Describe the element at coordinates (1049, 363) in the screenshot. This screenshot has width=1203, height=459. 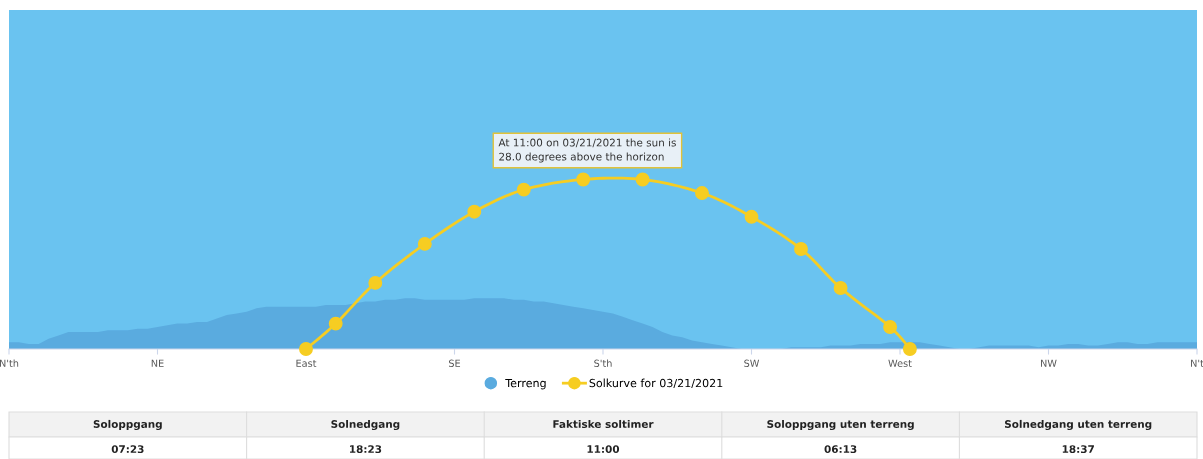
I see `x-tick-label: NW` at that location.